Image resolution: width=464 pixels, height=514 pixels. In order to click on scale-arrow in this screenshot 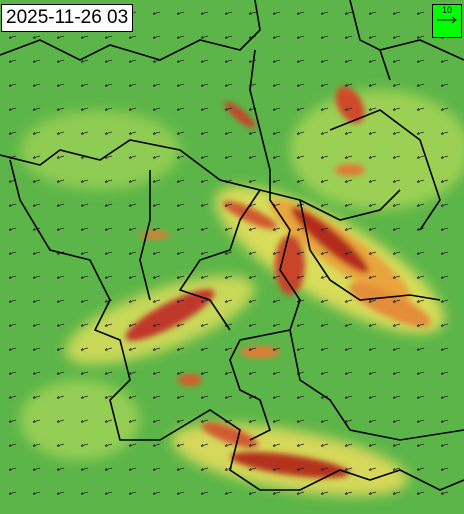, I will do `click(447, 20)`.